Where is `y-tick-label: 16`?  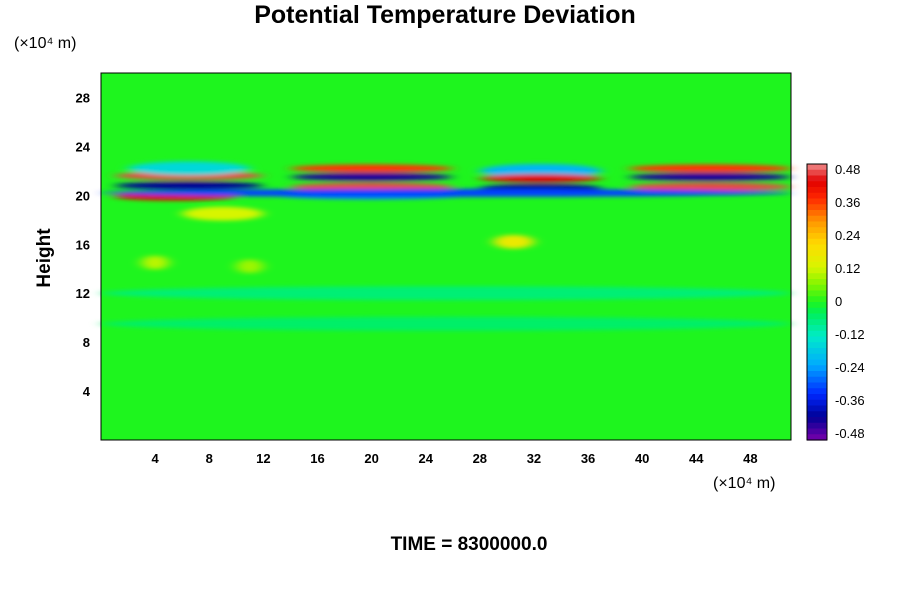 y-tick-label: 16 is located at coordinates (83, 244).